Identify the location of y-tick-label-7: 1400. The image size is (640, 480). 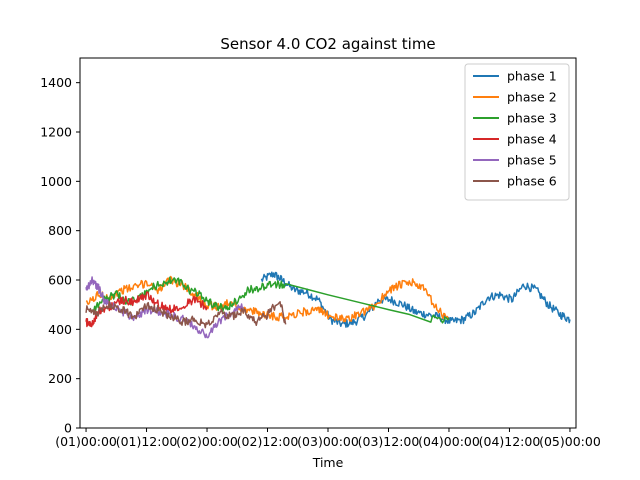
(56, 82).